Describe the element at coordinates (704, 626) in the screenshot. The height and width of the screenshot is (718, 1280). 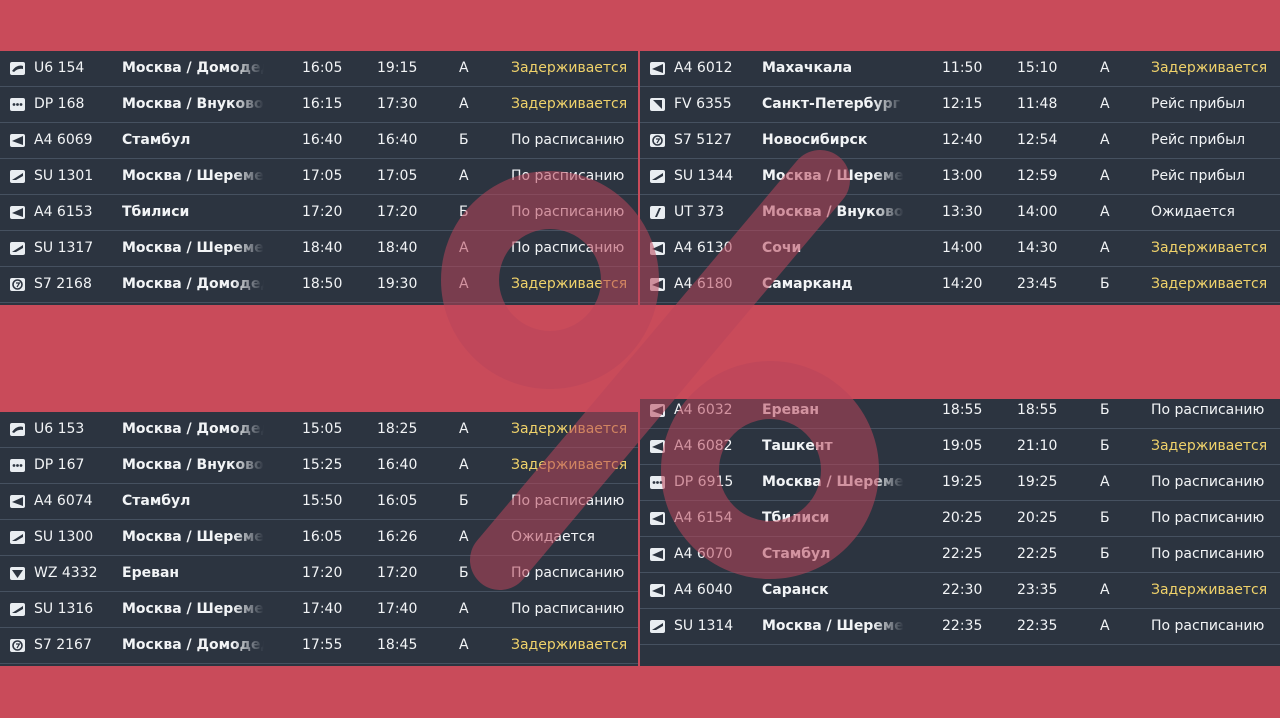
I see `flight-number: SU 1314` at that location.